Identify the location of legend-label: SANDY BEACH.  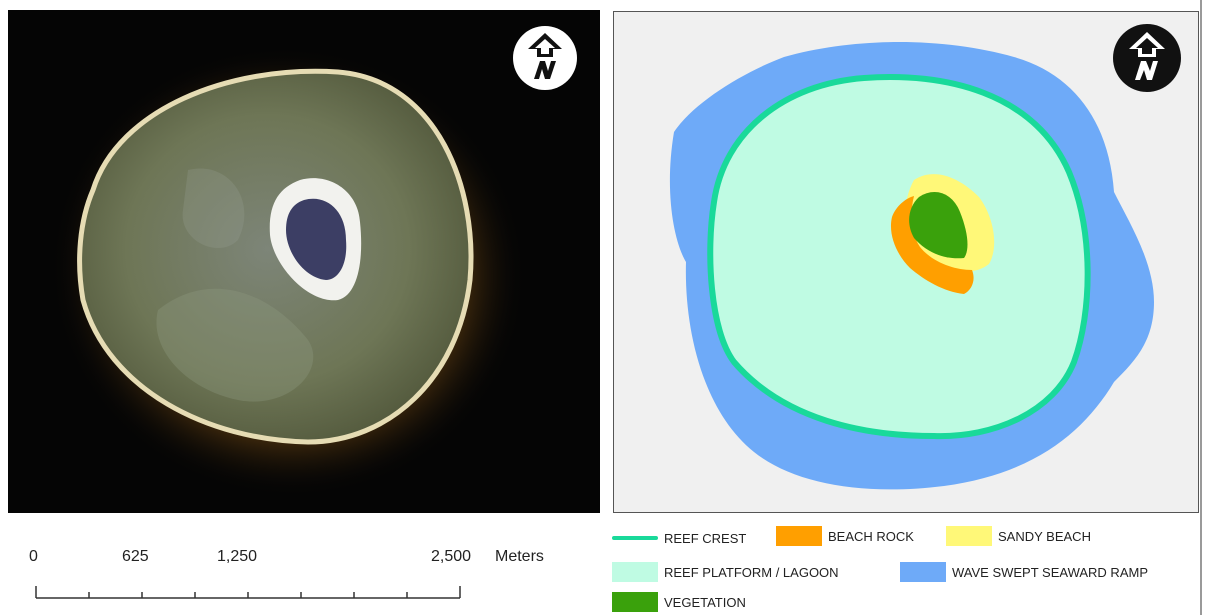
(1044, 536).